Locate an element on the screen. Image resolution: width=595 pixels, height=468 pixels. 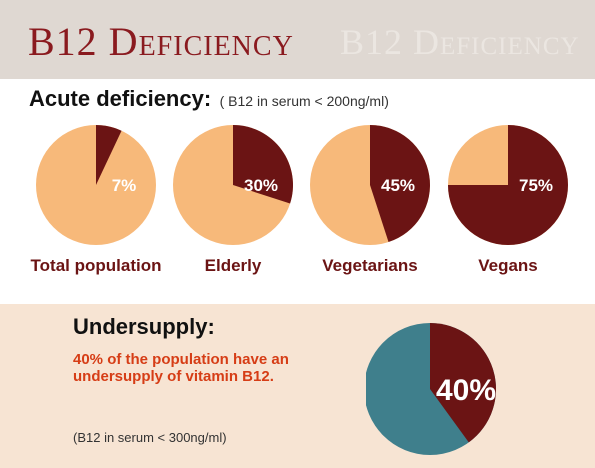
page-title: B12 Deficiency is located at coordinates (161, 41).